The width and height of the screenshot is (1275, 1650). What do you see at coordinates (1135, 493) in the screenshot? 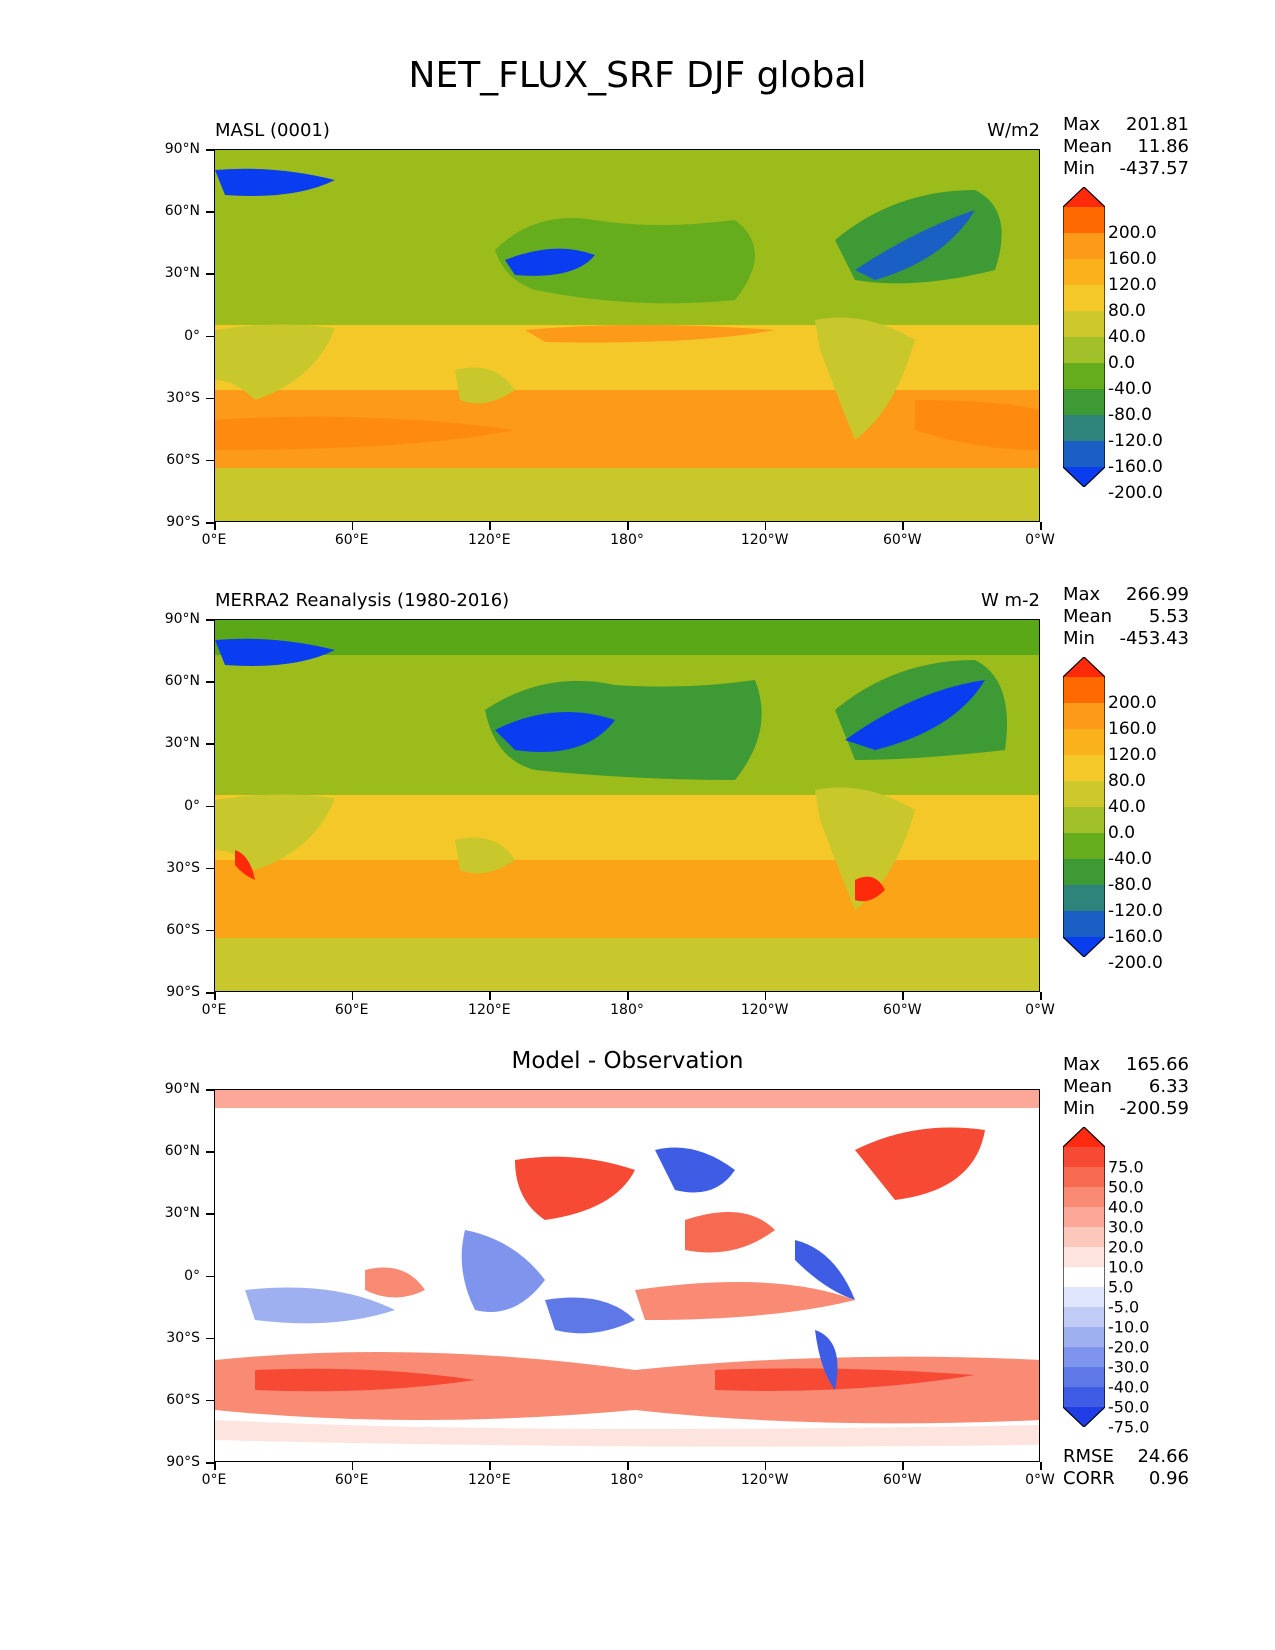
I see `colorbar-tick-label: -200.0` at bounding box center [1135, 493].